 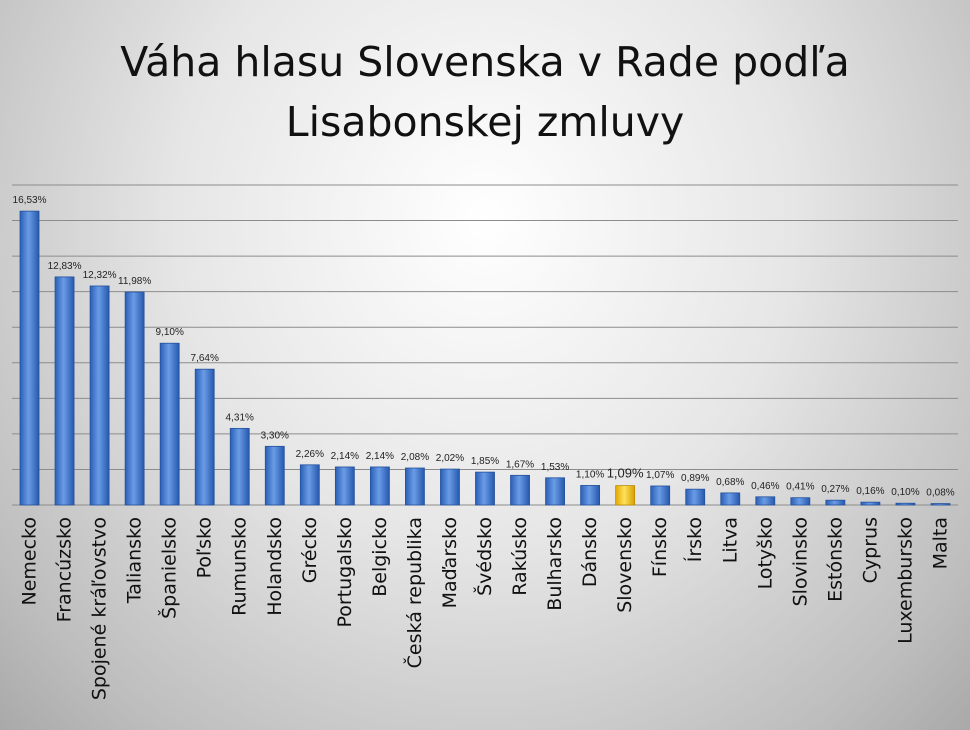 What do you see at coordinates (30, 200) in the screenshot?
I see `data-label-0: 16,53%` at bounding box center [30, 200].